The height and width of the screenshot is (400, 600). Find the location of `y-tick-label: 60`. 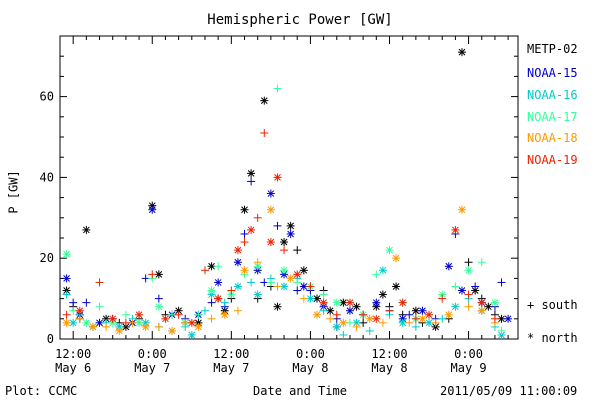

y-tick-label: 60 is located at coordinates (47, 97).